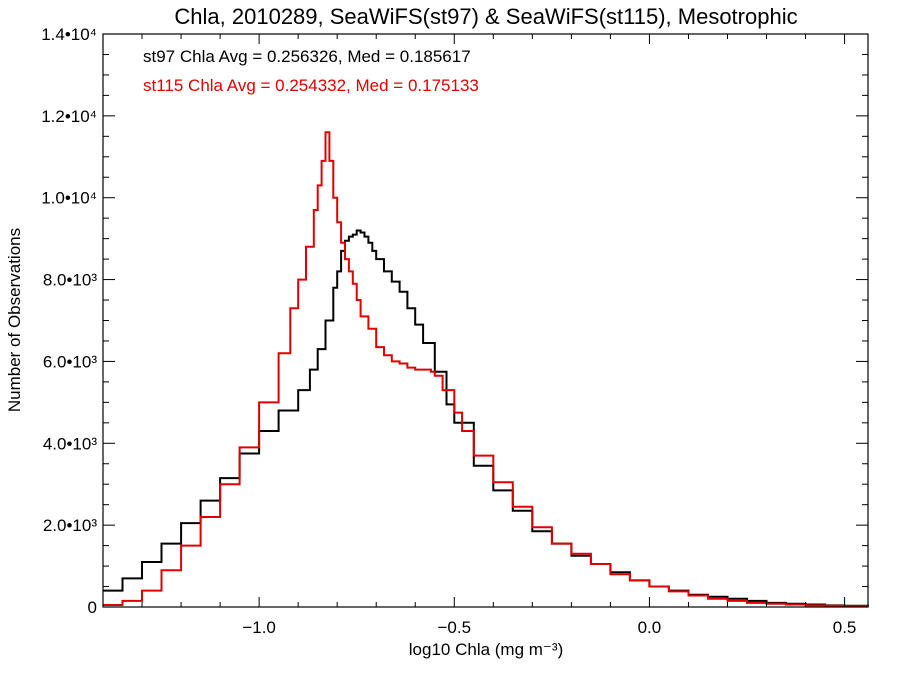 The width and height of the screenshot is (900, 680). Describe the element at coordinates (92, 607) in the screenshot. I see `y-tick-label: 0` at that location.